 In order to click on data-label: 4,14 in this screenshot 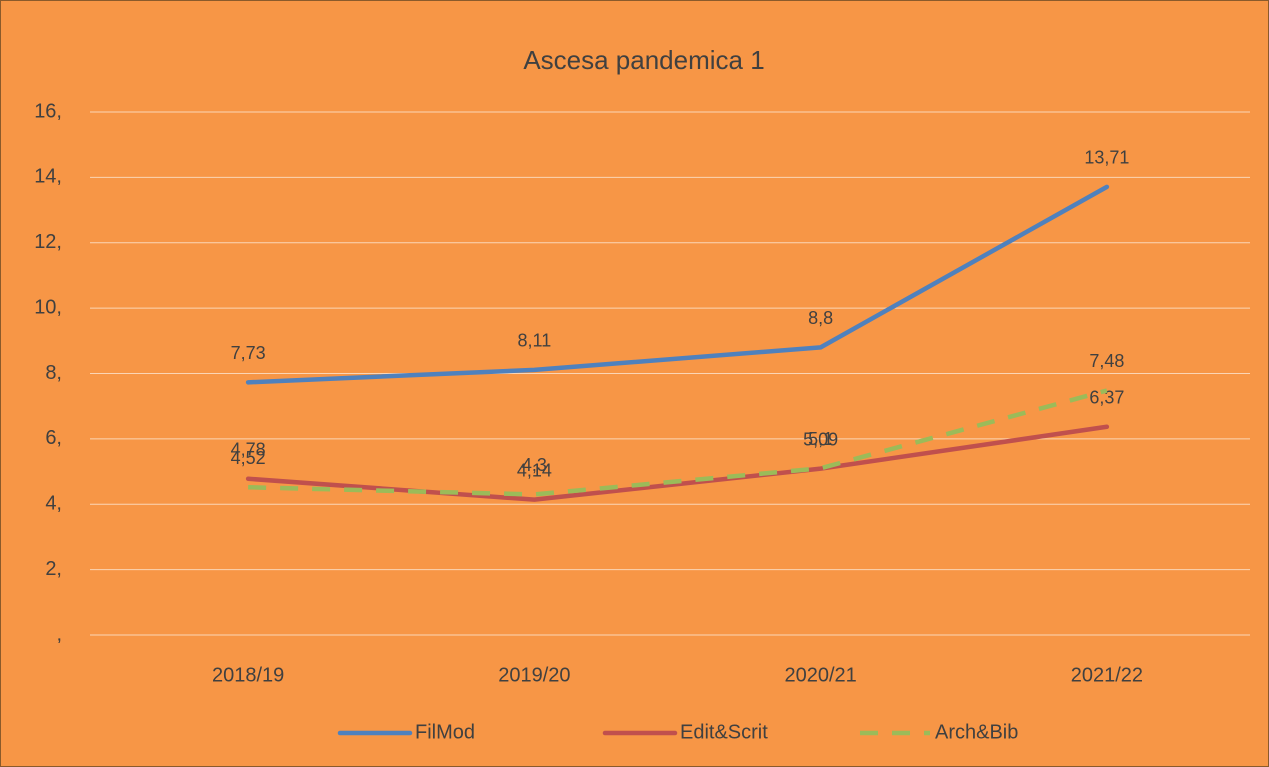, I will do `click(534, 470)`.